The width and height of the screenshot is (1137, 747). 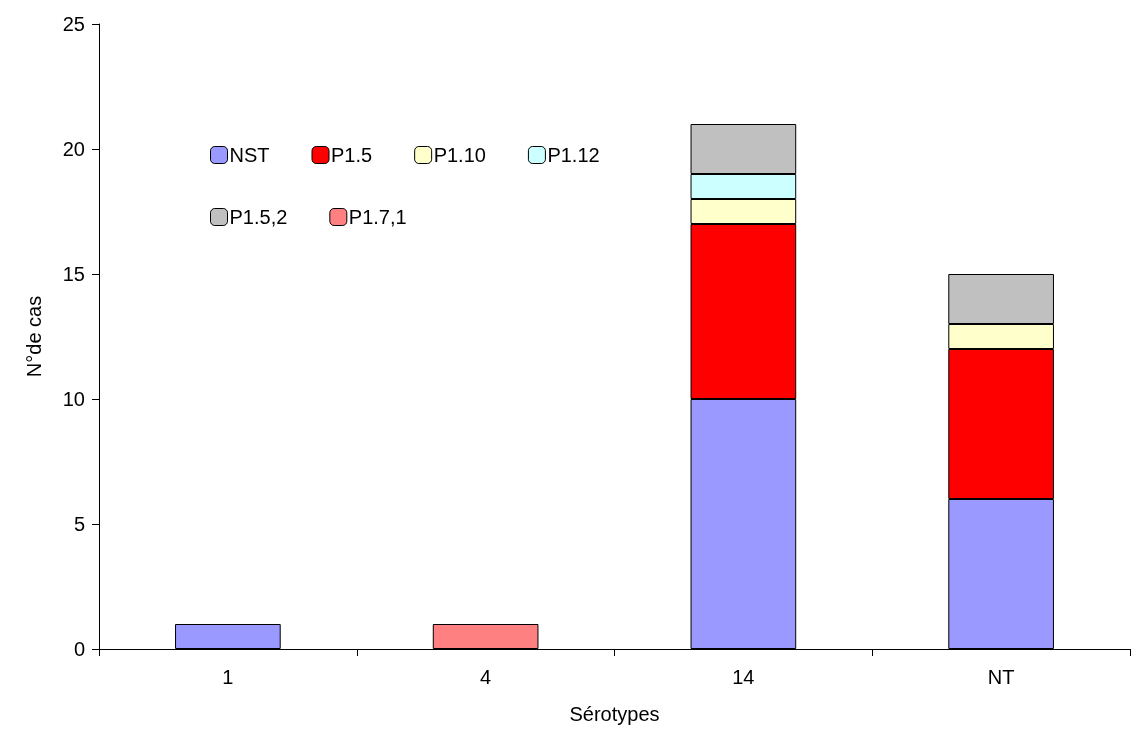 I want to click on x-tick-label: 4, so click(x=486, y=677).